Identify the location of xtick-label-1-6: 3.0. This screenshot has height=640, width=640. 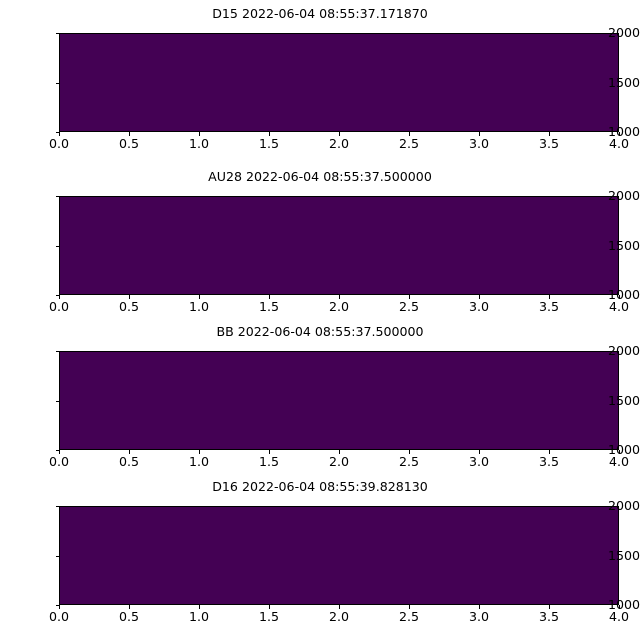
(479, 306).